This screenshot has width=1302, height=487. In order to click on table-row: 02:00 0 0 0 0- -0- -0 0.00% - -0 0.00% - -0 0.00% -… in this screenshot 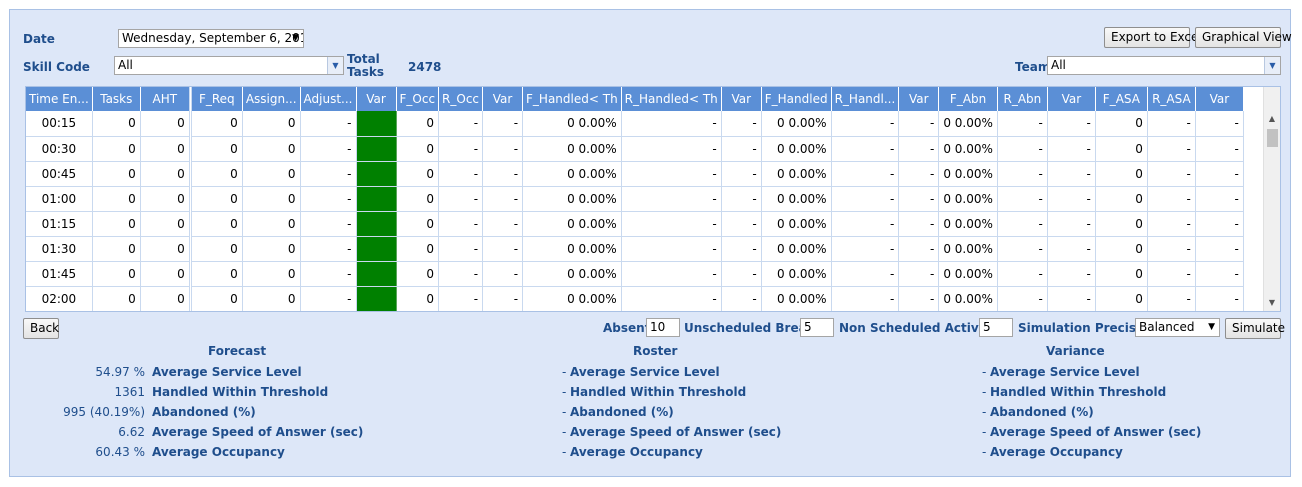, I will do `click(635, 298)`.